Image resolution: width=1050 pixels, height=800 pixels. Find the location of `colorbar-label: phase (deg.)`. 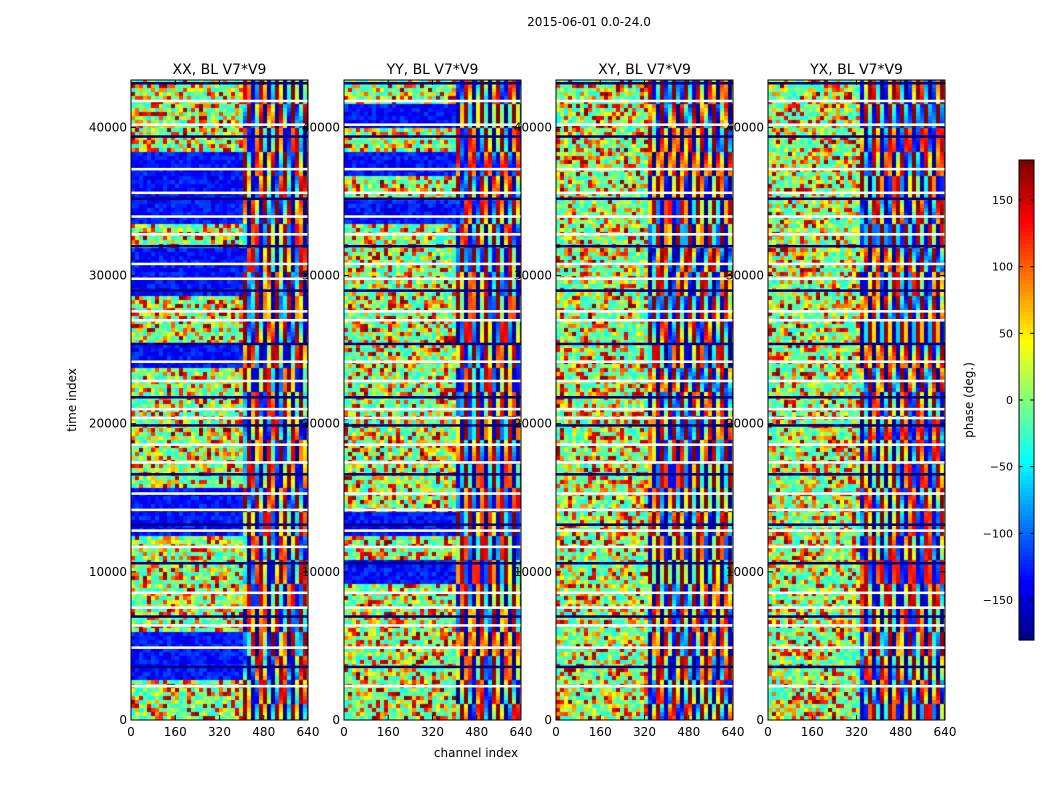

colorbar-label: phase (deg.) is located at coordinates (969, 400).